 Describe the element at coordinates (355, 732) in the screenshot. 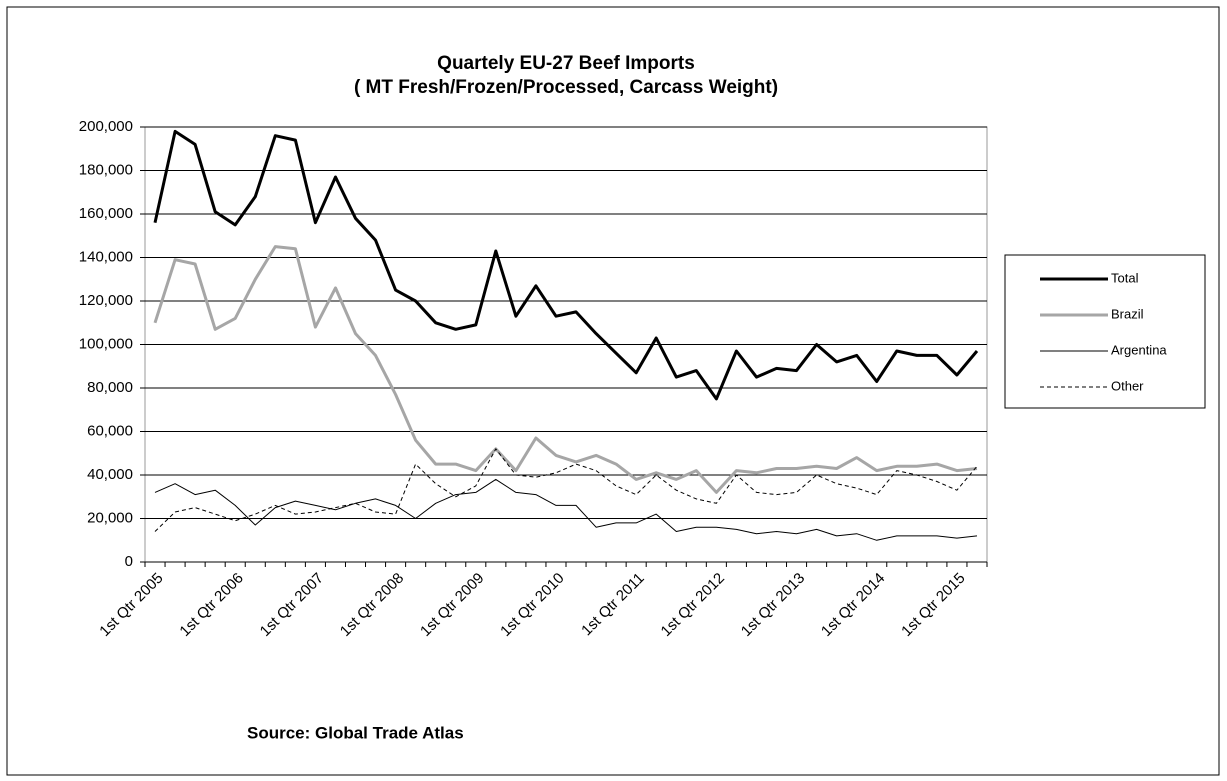

I see `source-note: Source: Global Trade Atlas` at that location.